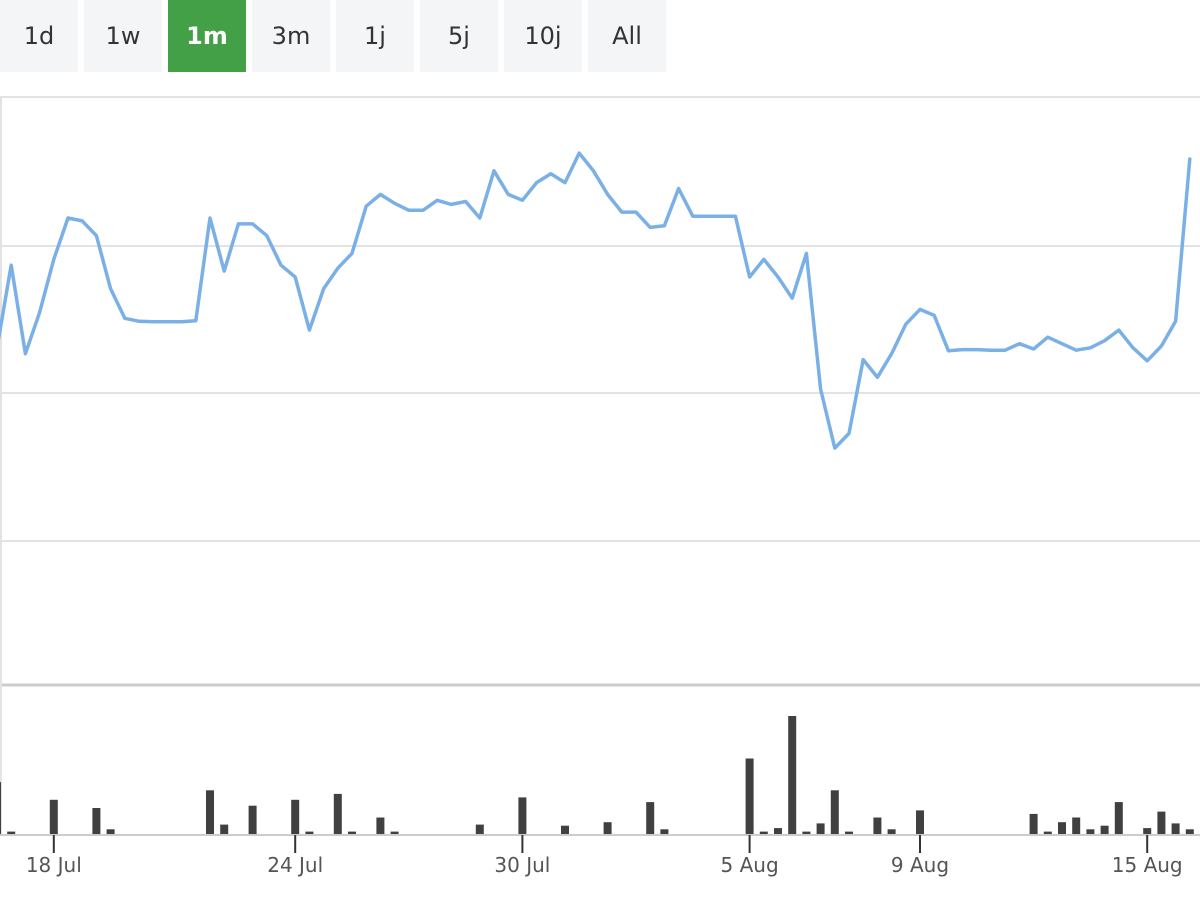  What do you see at coordinates (543, 36) in the screenshot?
I see `range-button-10j: 10j` at bounding box center [543, 36].